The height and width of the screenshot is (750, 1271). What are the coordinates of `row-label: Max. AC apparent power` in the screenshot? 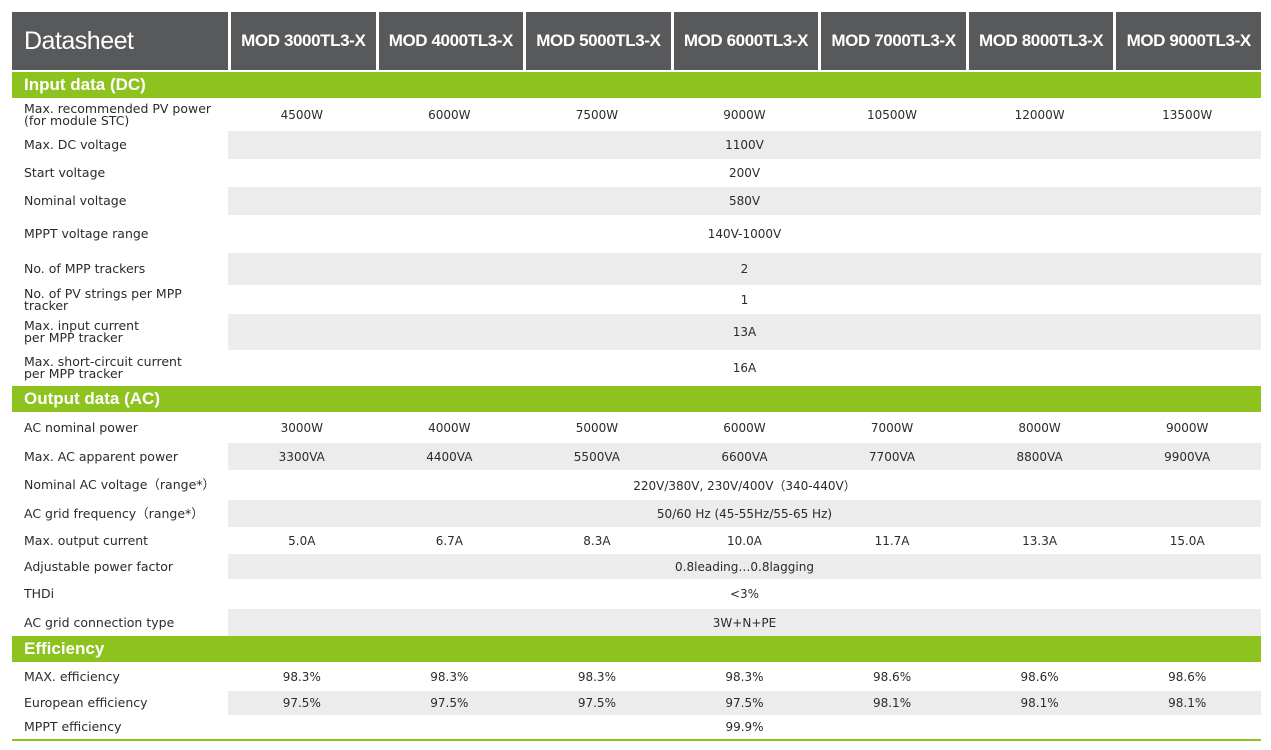 It's located at (120, 456).